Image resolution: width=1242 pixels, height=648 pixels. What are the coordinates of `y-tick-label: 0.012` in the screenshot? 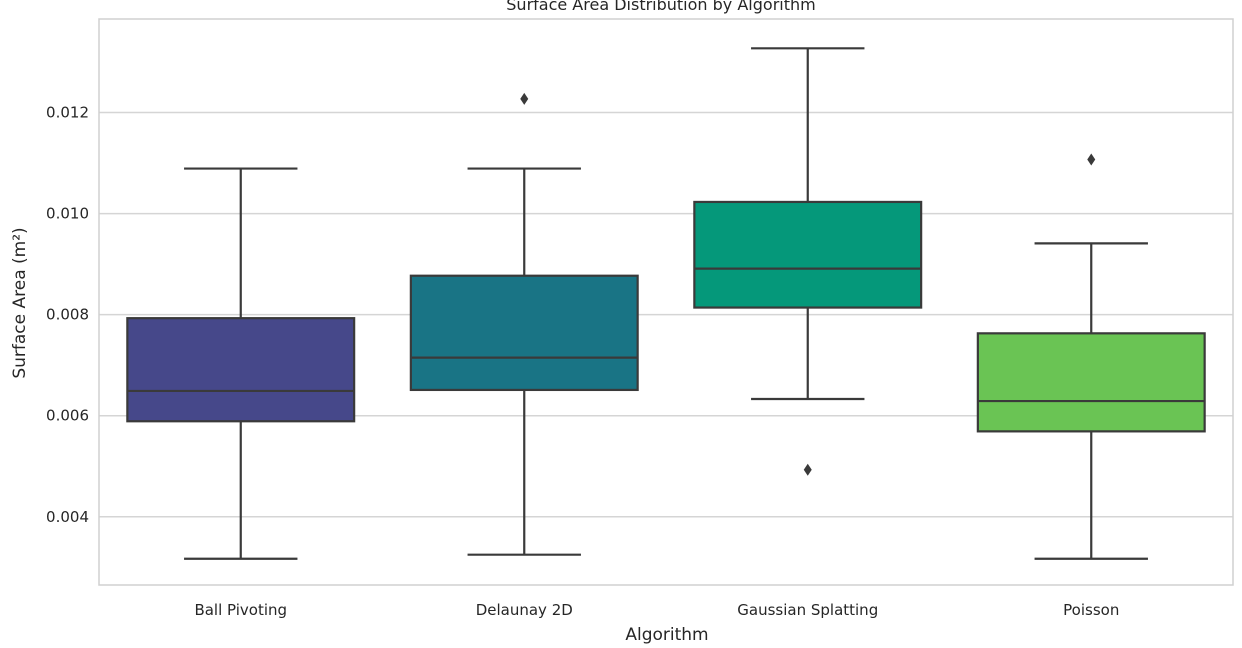 It's located at (67, 112).